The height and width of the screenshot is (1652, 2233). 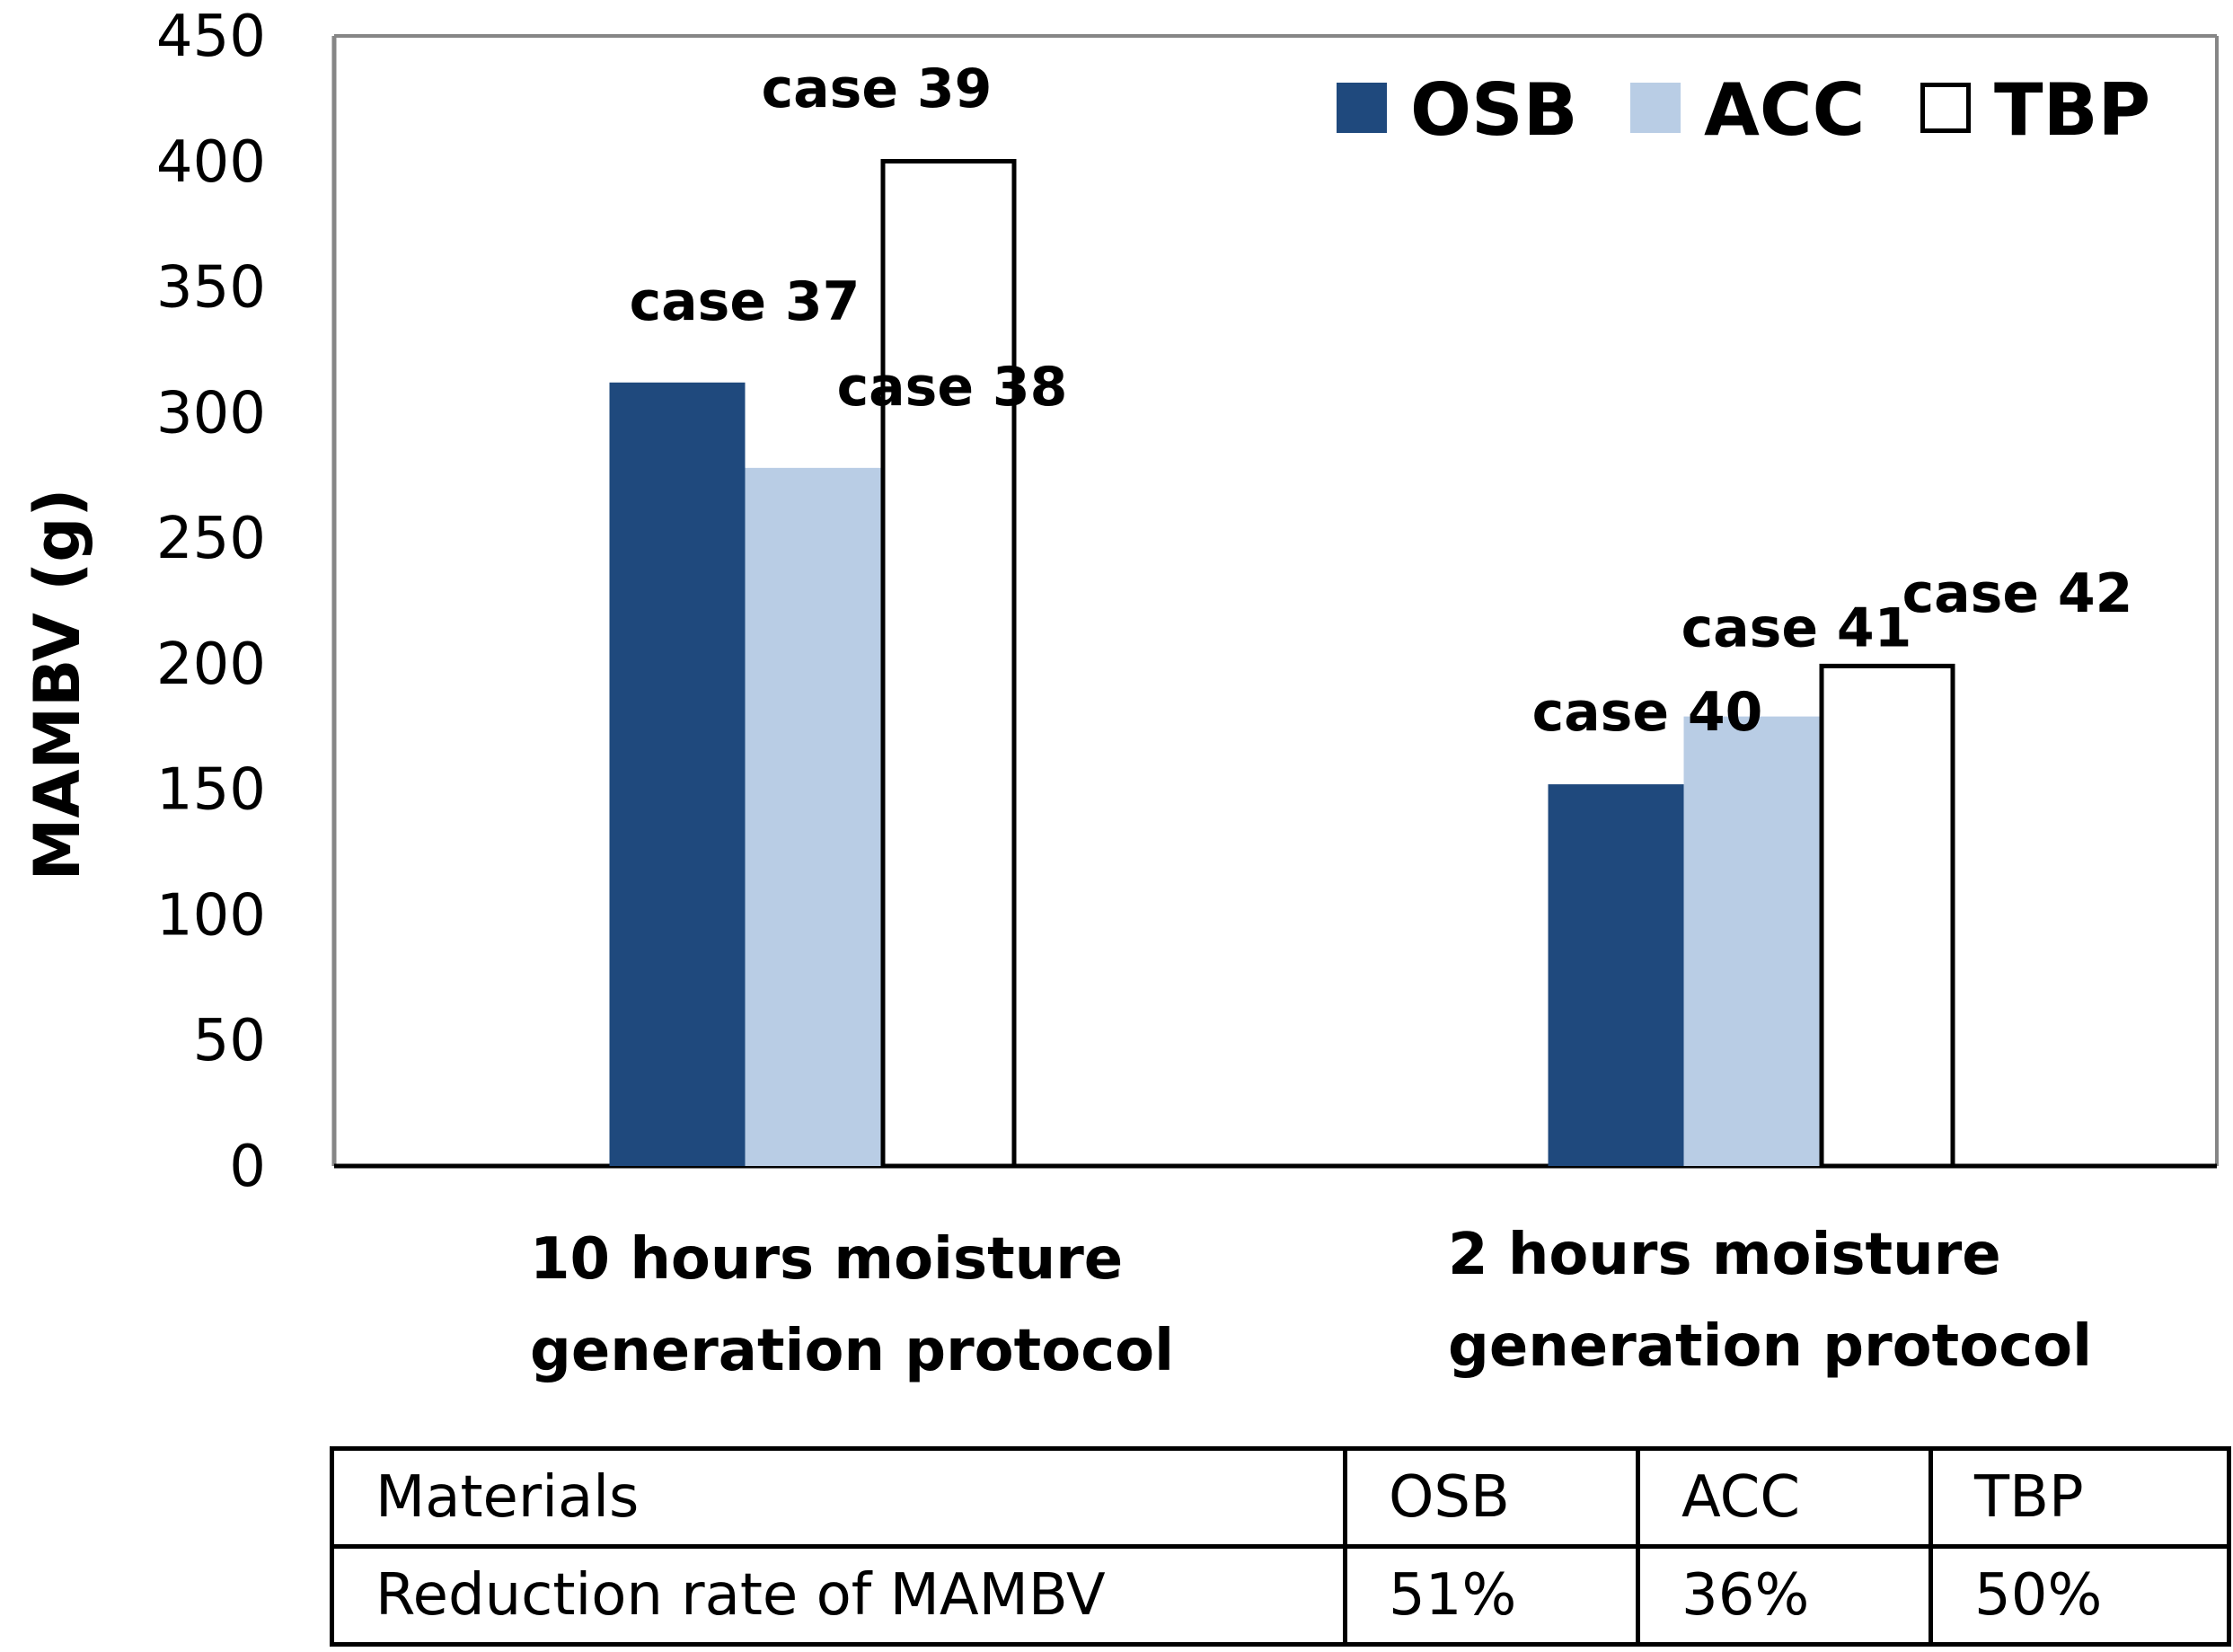 I want to click on legend-swatch-osb, so click(x=1362, y=108).